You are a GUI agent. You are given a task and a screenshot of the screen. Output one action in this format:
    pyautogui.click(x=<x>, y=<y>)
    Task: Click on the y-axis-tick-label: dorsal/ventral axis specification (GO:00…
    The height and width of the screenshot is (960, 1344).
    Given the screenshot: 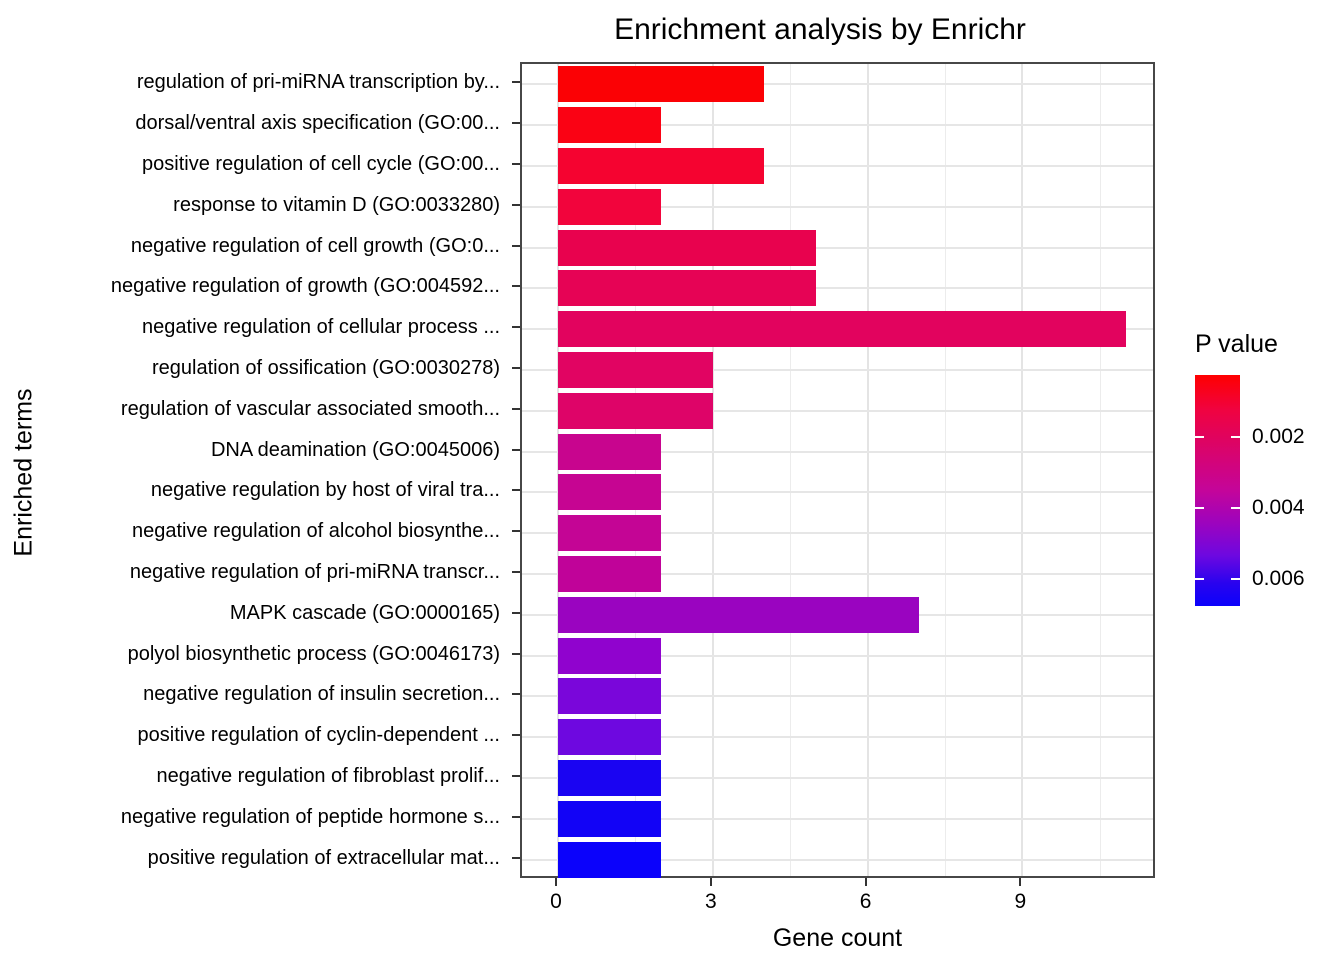 What is the action you would take?
    pyautogui.click(x=317, y=123)
    